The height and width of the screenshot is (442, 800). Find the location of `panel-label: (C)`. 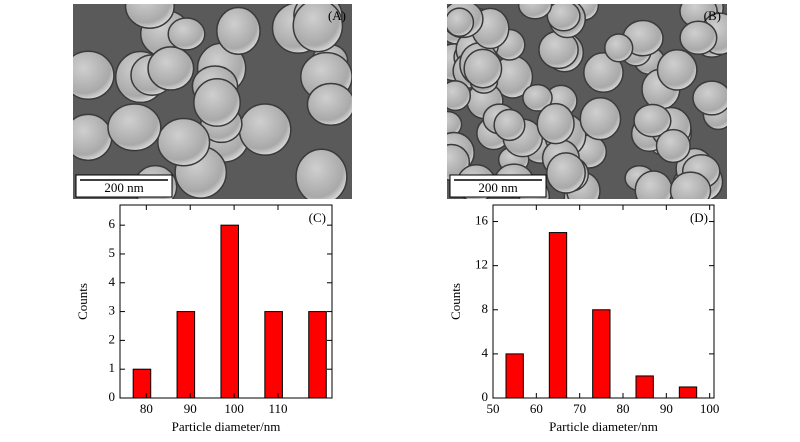

panel-label: (C) is located at coordinates (317, 217).